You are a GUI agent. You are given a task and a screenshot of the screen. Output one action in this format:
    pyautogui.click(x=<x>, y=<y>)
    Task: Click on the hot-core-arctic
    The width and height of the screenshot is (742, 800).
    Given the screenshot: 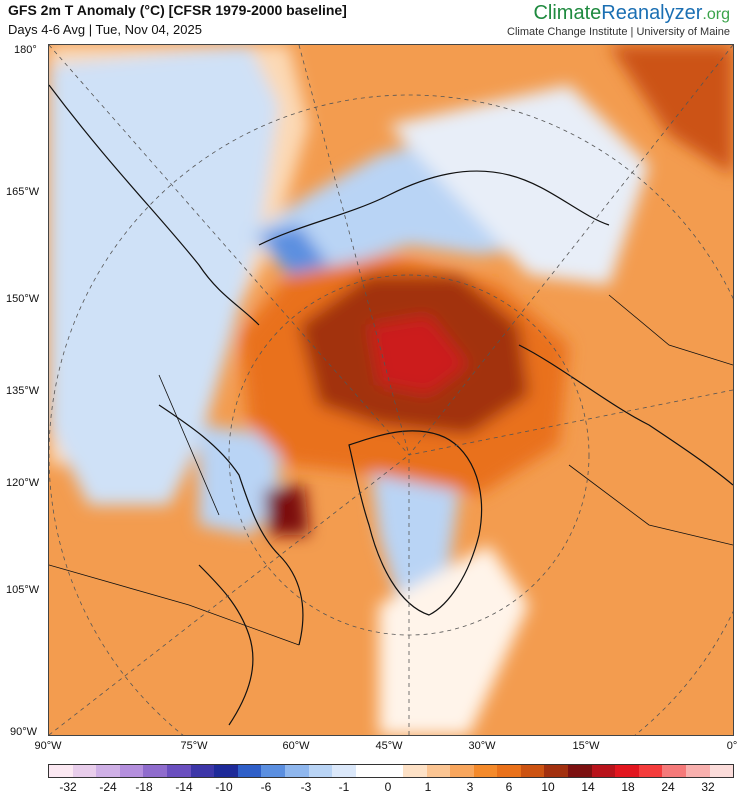 What is the action you would take?
    pyautogui.click(x=419, y=355)
    